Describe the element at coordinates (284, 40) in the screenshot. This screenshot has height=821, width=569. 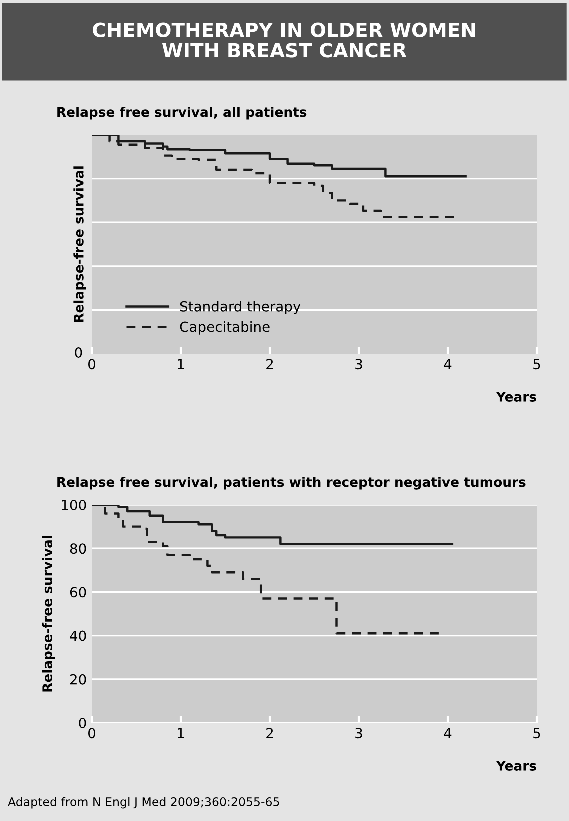
I see `chart-title: CHEMOTHERAPY IN OLDER WOMEN WITH BREAST CANCER` at that location.